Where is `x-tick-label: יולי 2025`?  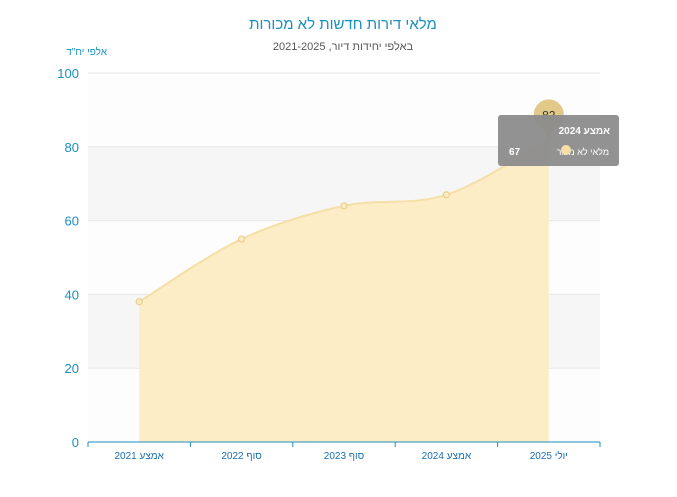
x-tick-label: יולי 2025 is located at coordinates (549, 456).